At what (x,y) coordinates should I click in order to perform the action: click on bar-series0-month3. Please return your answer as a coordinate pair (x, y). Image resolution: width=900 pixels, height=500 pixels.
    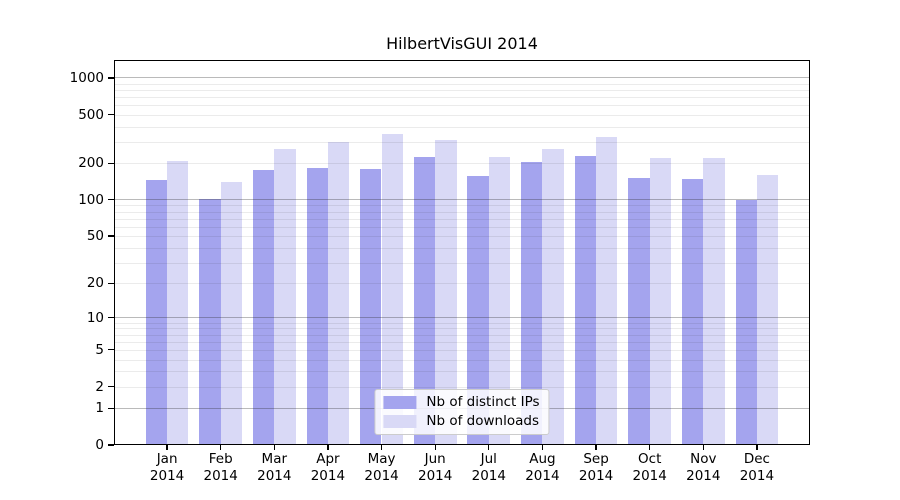
    Looking at the image, I should click on (317, 306).